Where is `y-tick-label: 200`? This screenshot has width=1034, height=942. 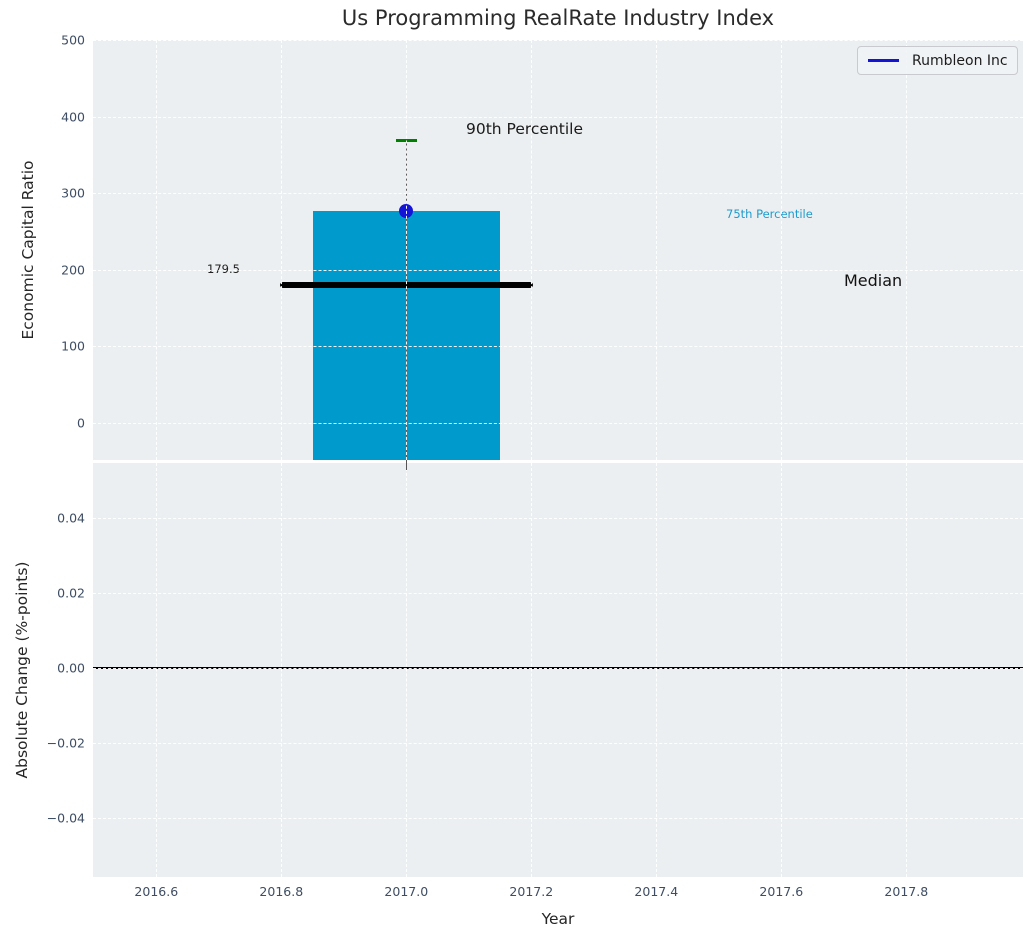 y-tick-label: 200 is located at coordinates (73, 269).